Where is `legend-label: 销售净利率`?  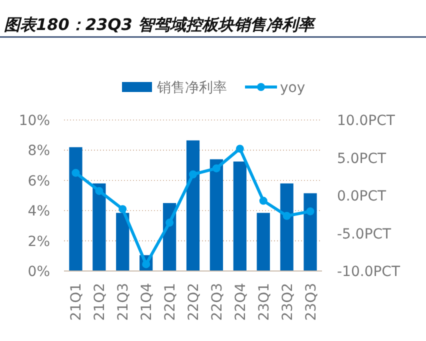
legend-label: 销售净利率 is located at coordinates (191, 88).